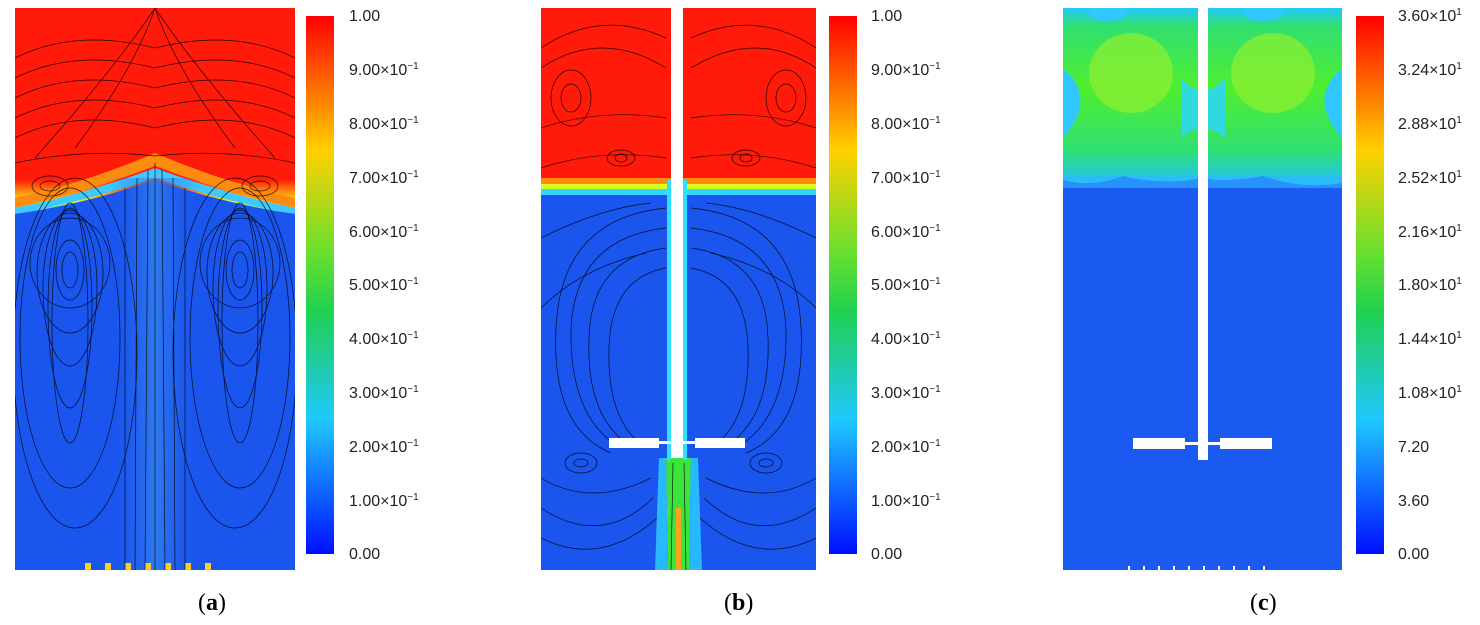 This screenshot has height=625, width=1480. What do you see at coordinates (1430, 178) in the screenshot?
I see `colorbar-tick: 2.52×10¹` at bounding box center [1430, 178].